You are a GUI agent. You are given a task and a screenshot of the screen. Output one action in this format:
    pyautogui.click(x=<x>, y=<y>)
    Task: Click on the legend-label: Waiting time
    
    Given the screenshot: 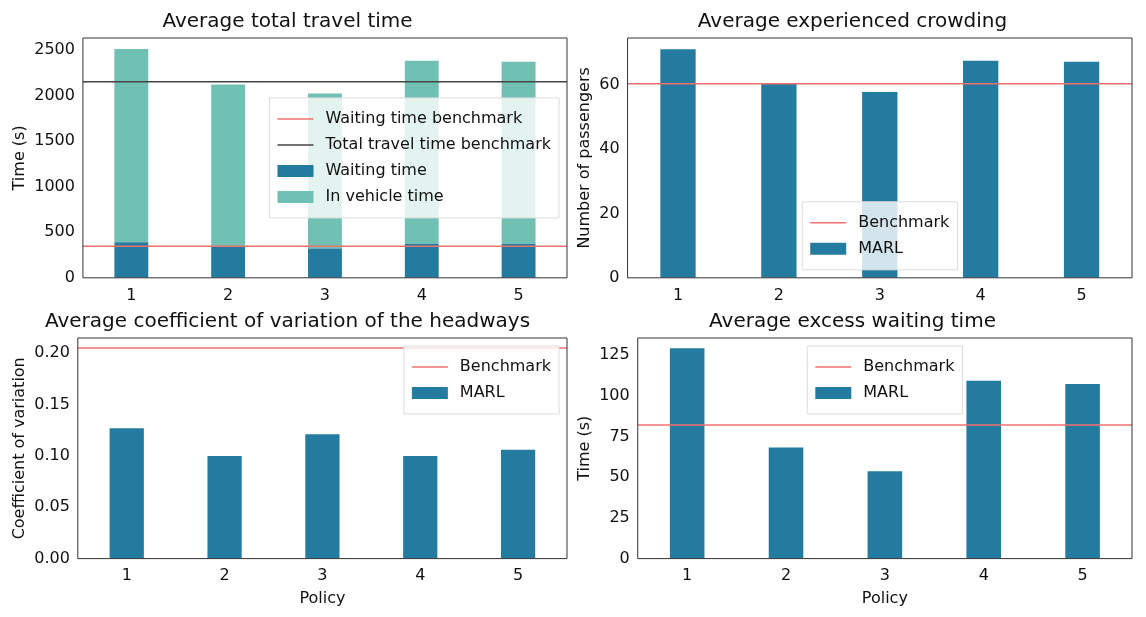 What is the action you would take?
    pyautogui.click(x=376, y=170)
    